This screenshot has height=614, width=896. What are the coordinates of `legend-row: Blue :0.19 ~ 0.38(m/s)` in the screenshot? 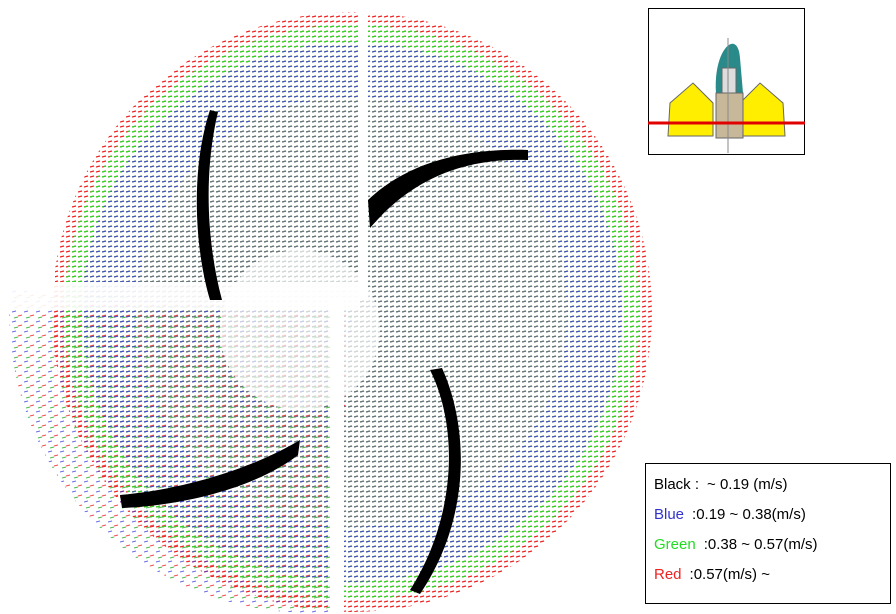 It's located at (772, 521).